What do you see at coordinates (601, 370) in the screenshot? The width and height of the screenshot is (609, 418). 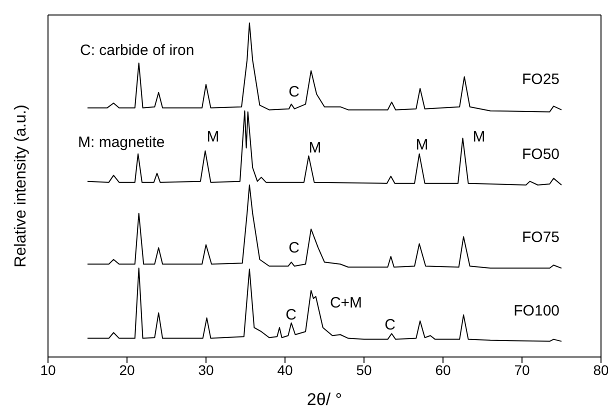 I see `x-tick-label: 80` at bounding box center [601, 370].